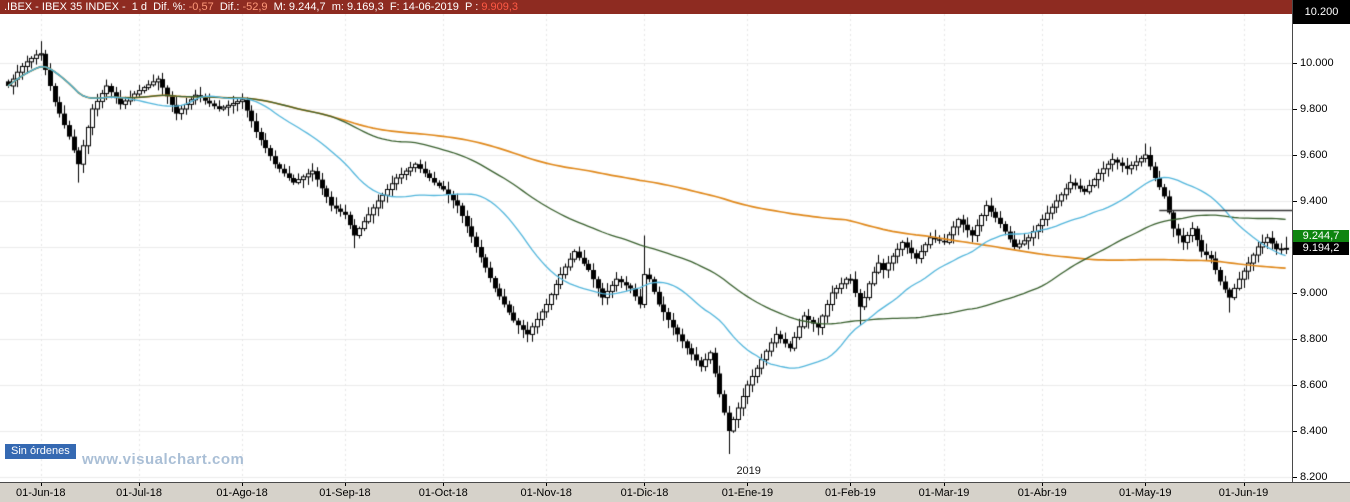 This screenshot has height=502, width=1350. I want to click on y-axis-tick-label: 10.000, so click(1317, 63).